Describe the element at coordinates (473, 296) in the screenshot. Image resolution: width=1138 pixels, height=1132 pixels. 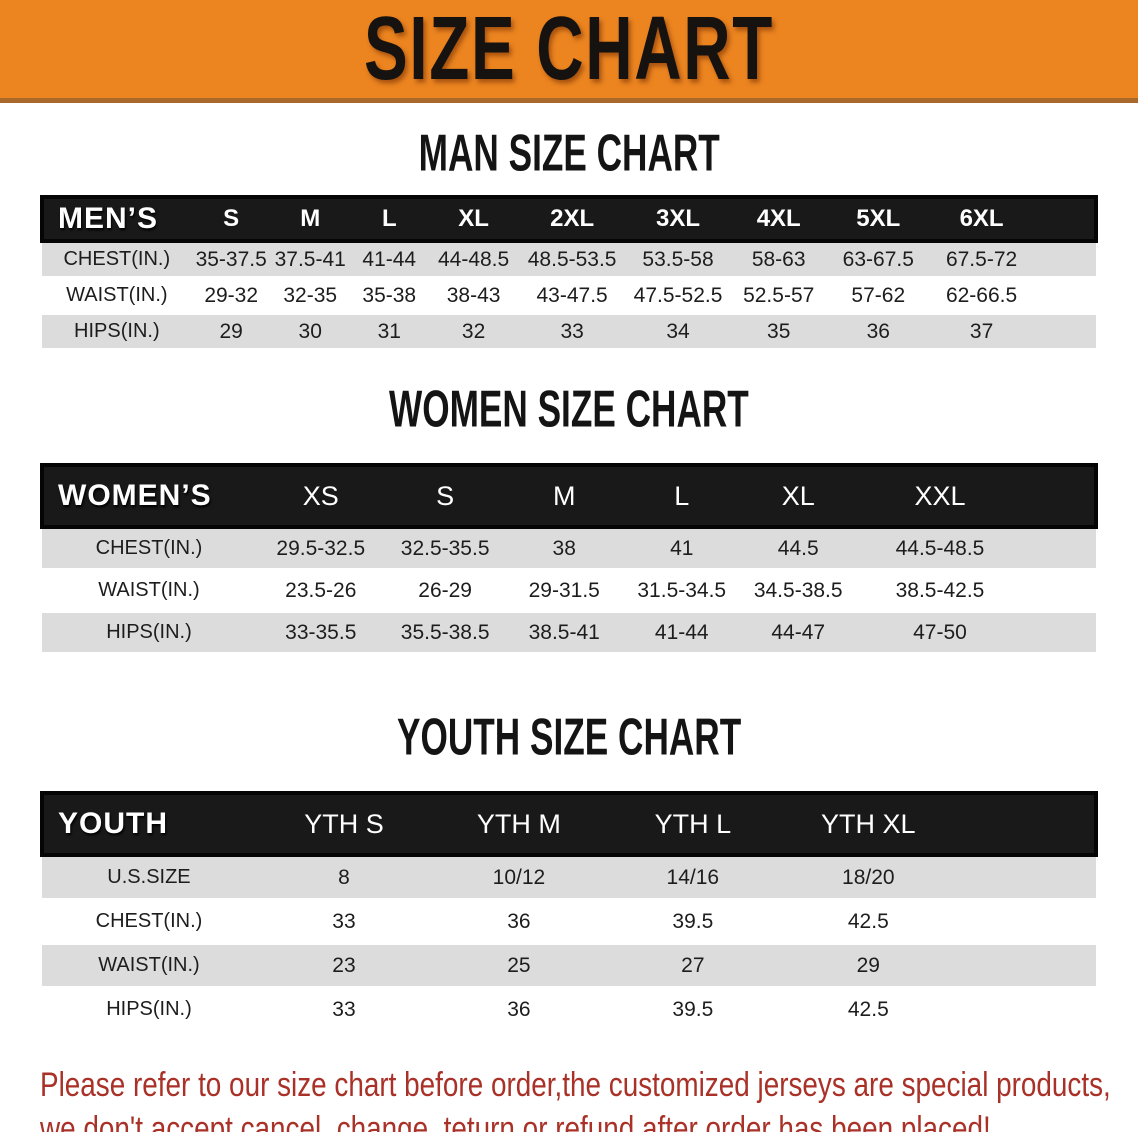
I see `cell: 38-43` at that location.